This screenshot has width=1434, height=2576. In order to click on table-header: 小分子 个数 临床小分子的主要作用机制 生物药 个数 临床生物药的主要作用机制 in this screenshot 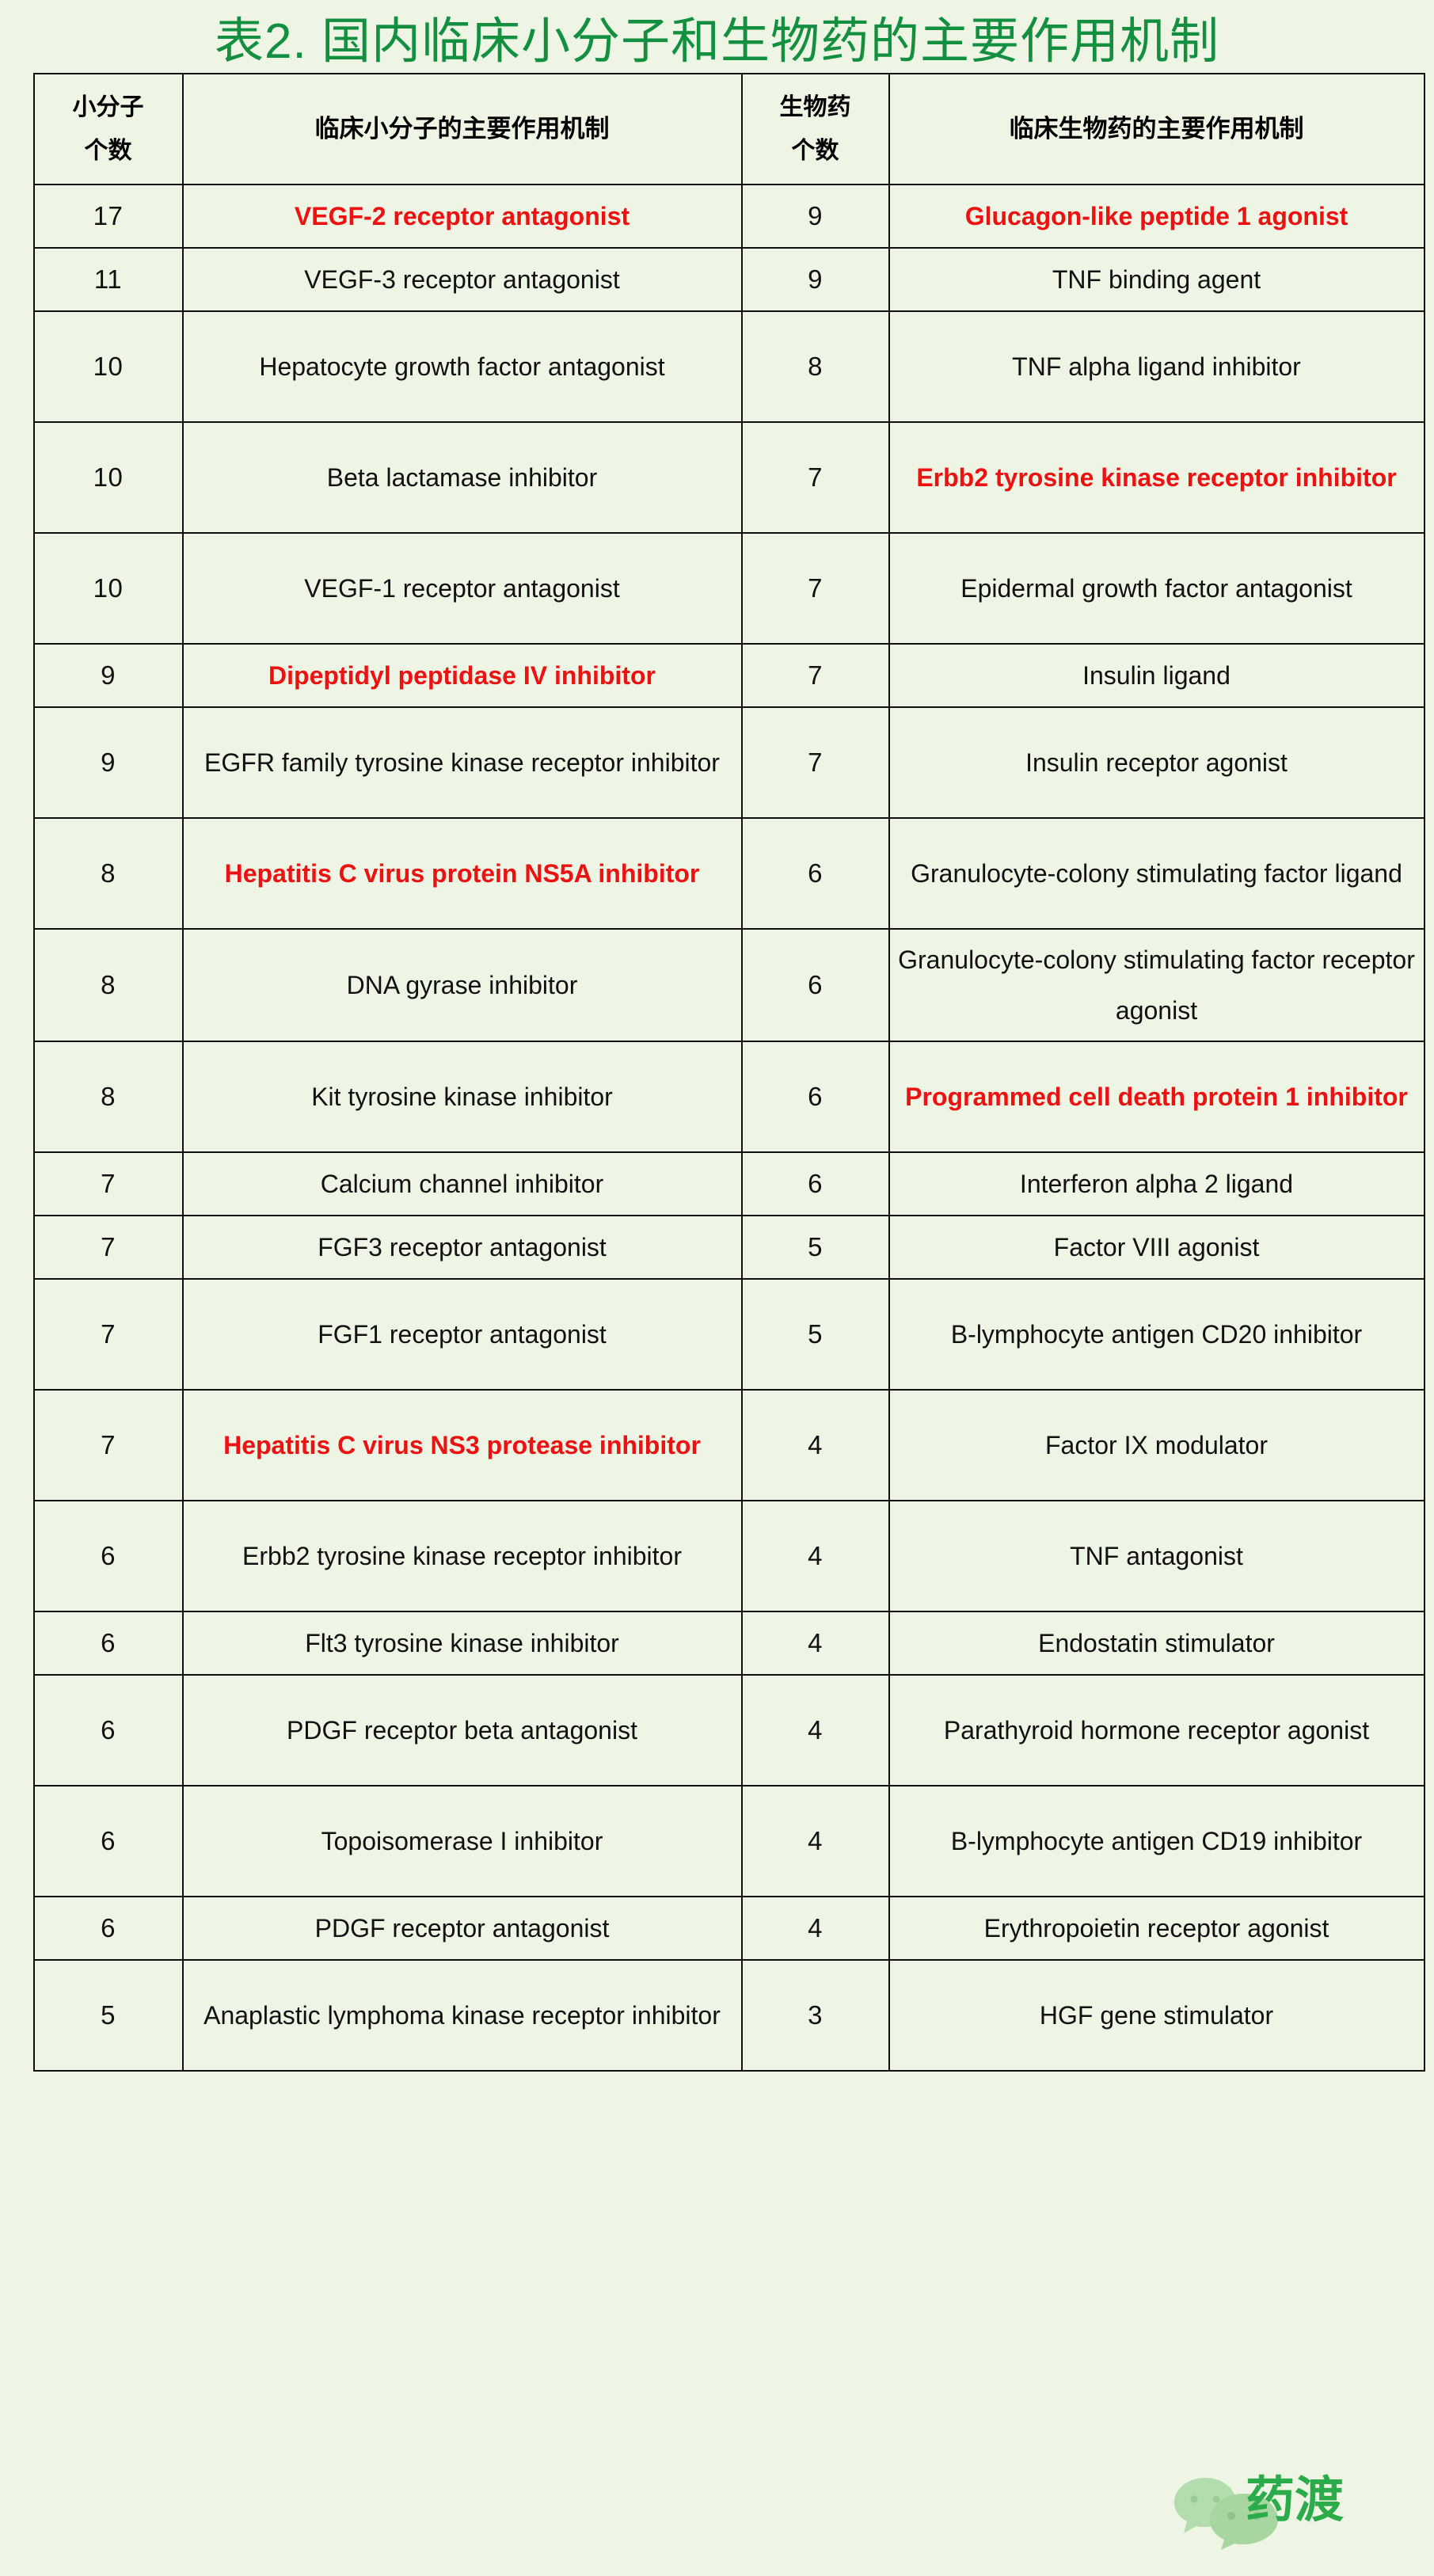, I will do `click(728, 129)`.